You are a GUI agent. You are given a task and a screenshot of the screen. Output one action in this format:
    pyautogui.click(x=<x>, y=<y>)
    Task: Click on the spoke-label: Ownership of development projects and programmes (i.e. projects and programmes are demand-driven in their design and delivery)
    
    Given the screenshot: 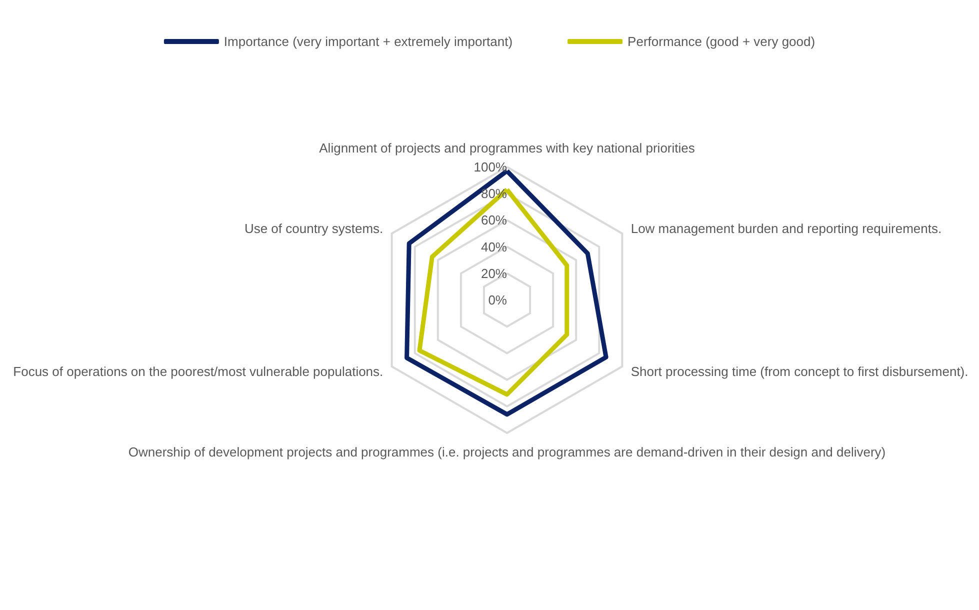 What is the action you would take?
    pyautogui.click(x=507, y=452)
    